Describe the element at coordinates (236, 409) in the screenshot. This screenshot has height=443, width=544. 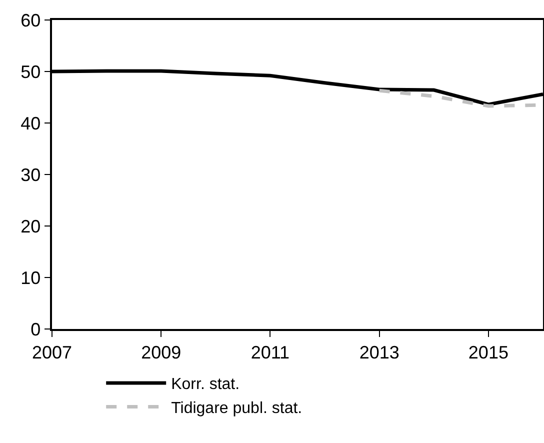
I see `legend-label: Tidigare publ. stat.` at that location.